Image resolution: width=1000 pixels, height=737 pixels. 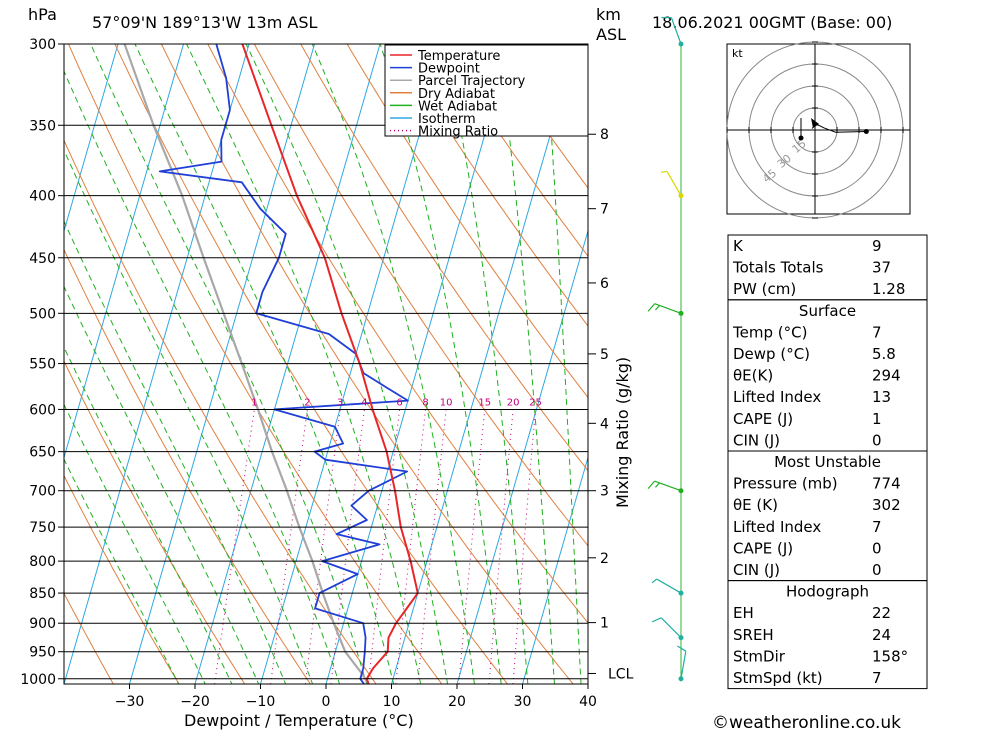 What do you see at coordinates (886, 484) in the screenshot?
I see `index-value: 774` at bounding box center [886, 484].